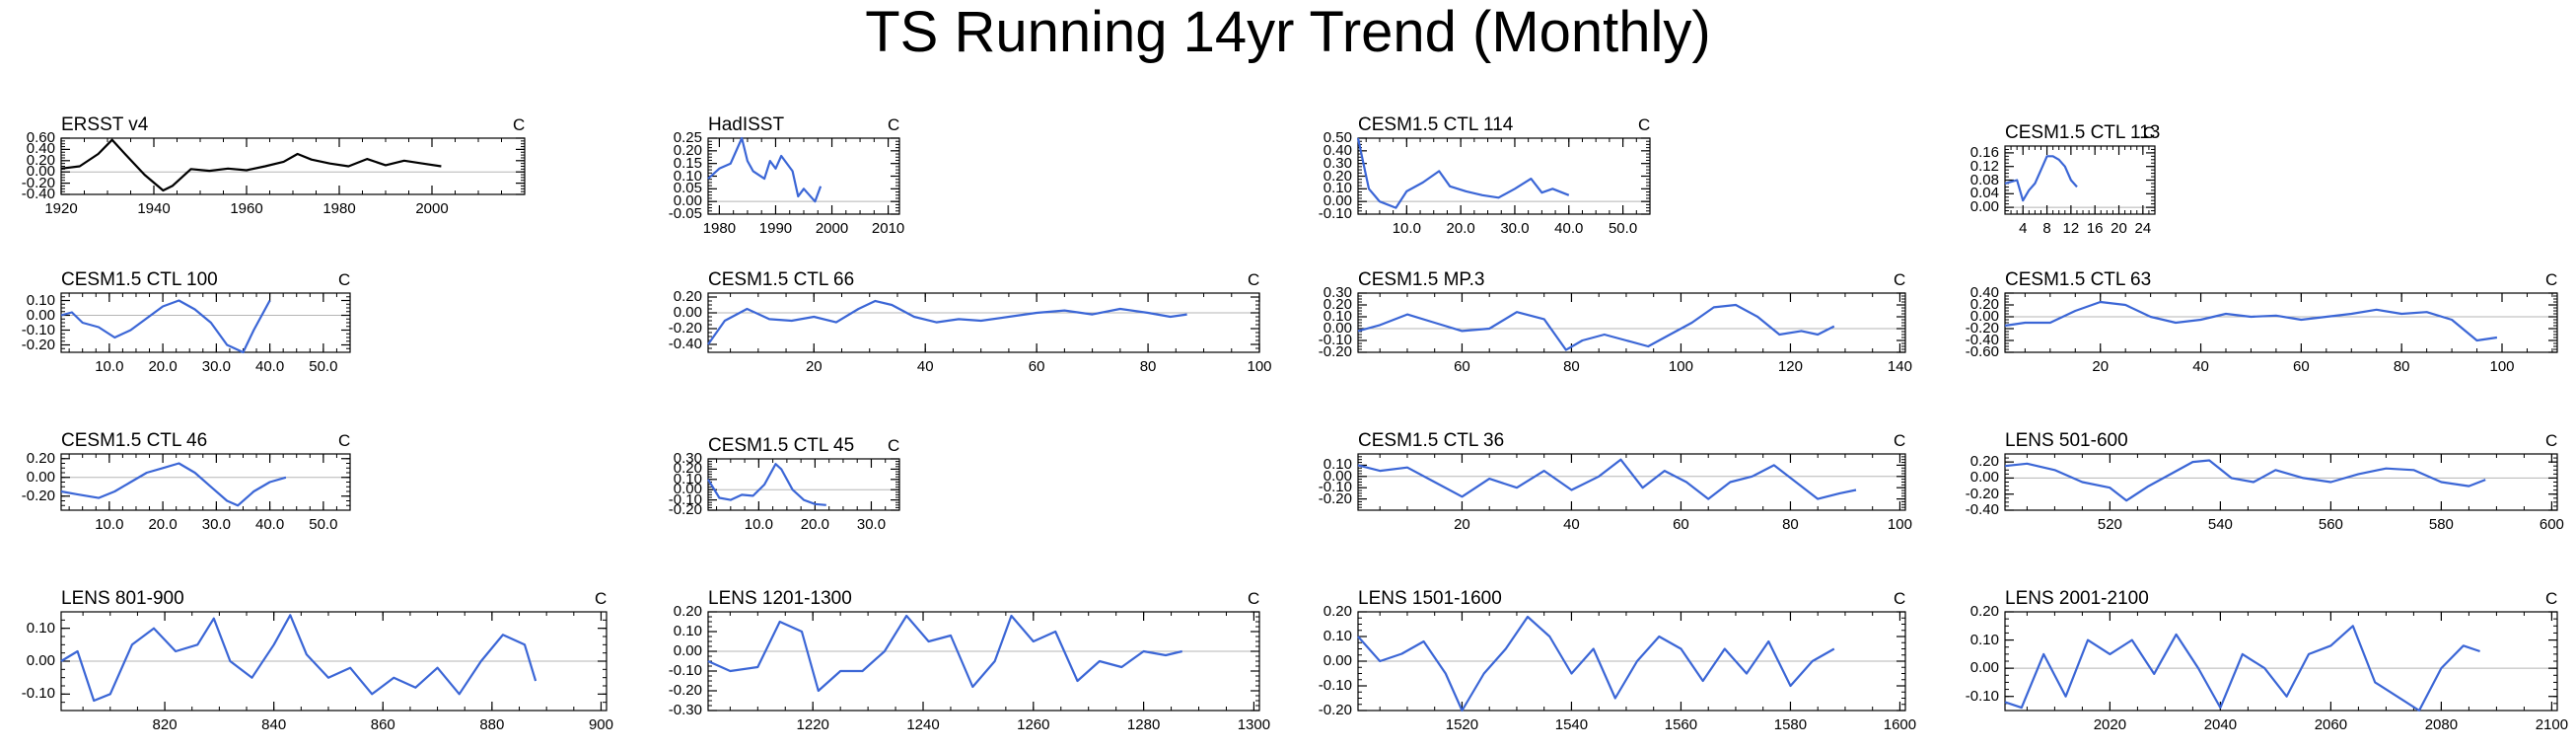 Image resolution: width=2576 pixels, height=750 pixels. I want to click on x-tick-label: 1580, so click(1791, 724).